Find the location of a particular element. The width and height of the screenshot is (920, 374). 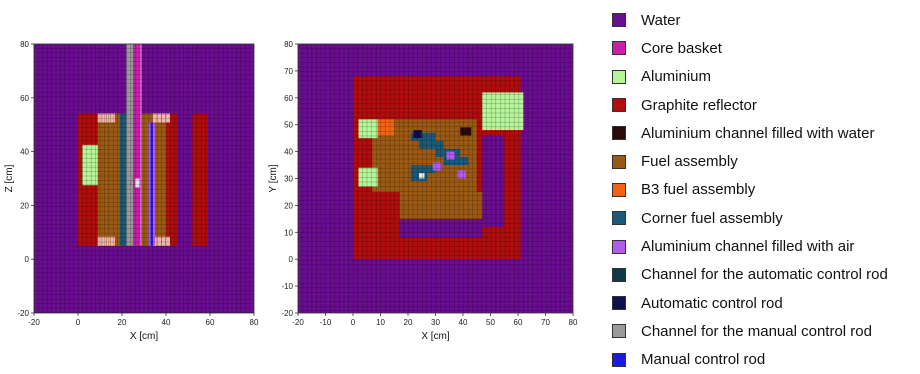

x-tick-label: 80 is located at coordinates (254, 322).